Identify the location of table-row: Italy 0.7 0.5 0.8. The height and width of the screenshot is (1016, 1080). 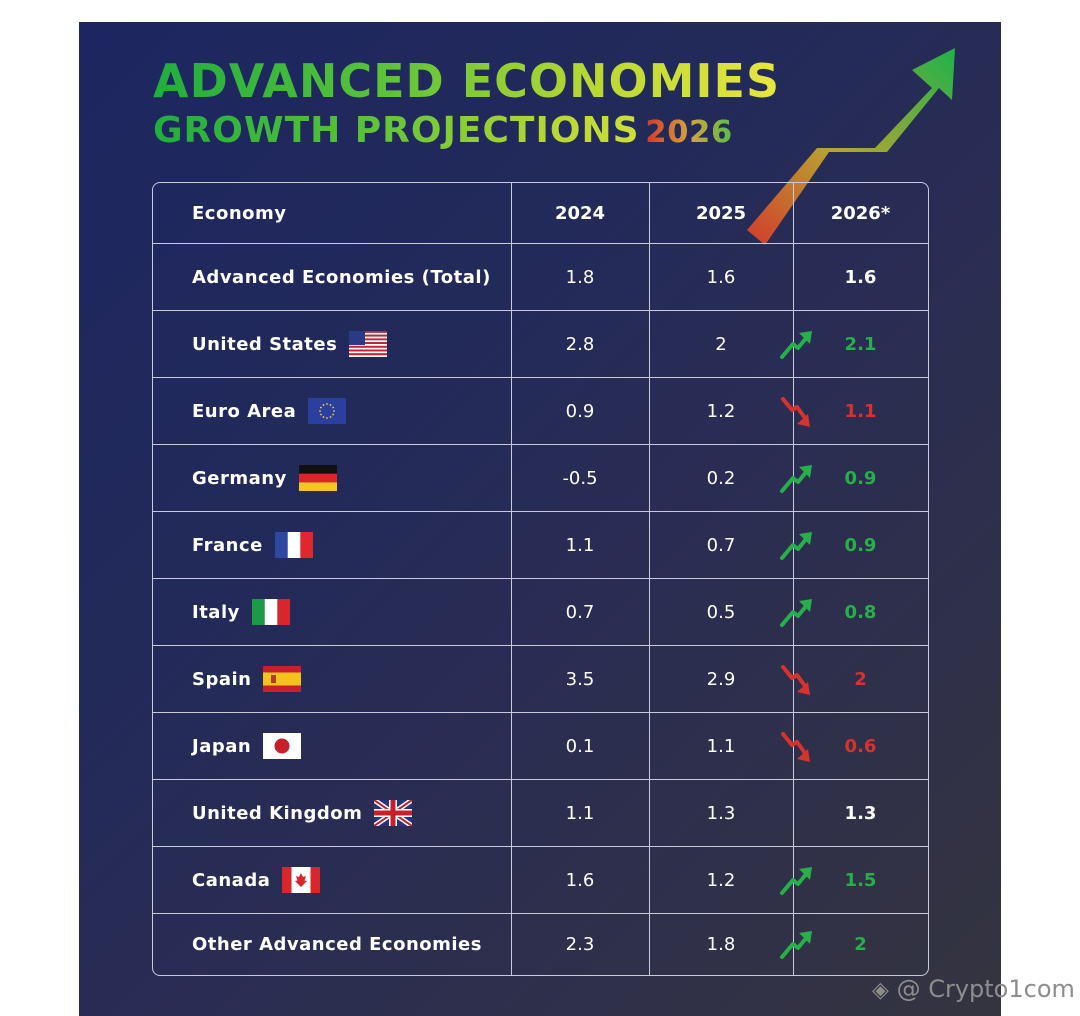
(540, 611).